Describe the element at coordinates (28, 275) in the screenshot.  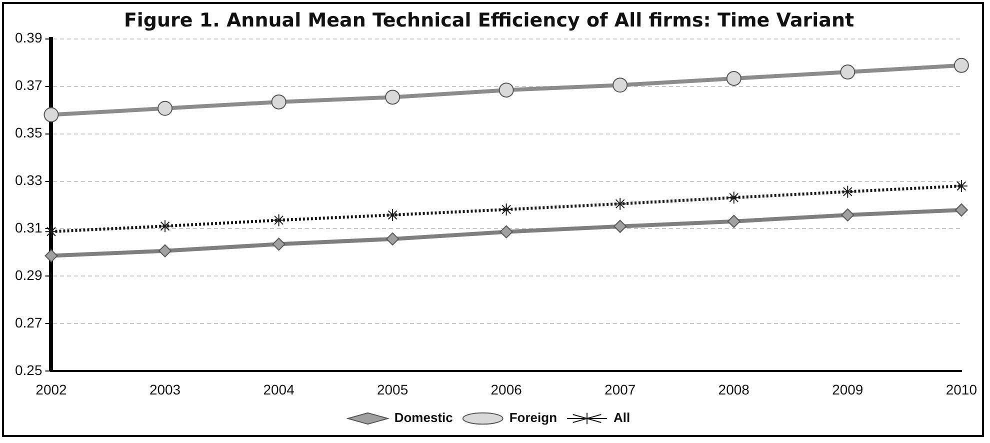
I see `y-tick-label: 0.29` at that location.